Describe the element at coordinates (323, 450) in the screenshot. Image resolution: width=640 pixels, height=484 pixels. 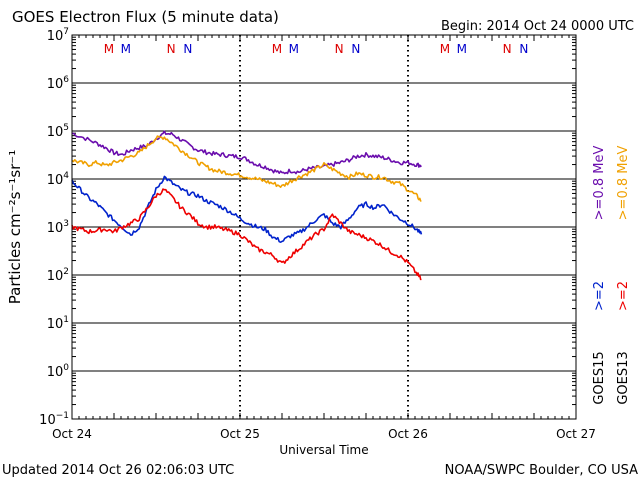
I see `x-axis-label: Universal Time` at that location.